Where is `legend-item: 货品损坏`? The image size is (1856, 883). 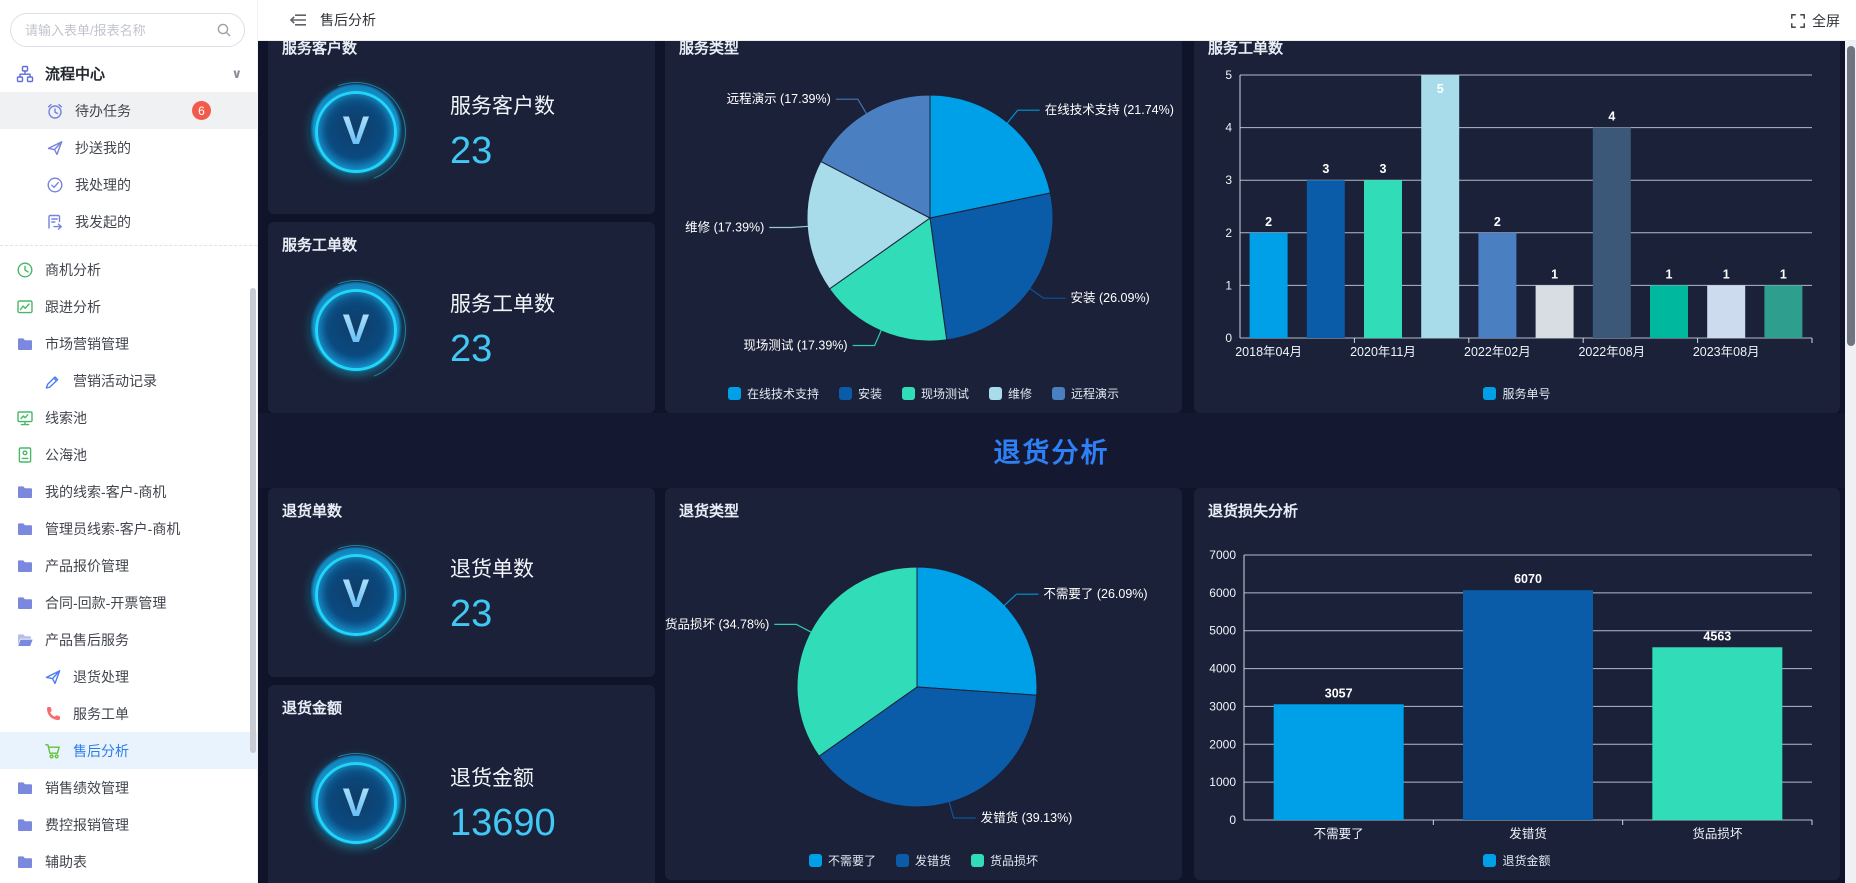 legend-item: 货品损坏 is located at coordinates (1004, 860).